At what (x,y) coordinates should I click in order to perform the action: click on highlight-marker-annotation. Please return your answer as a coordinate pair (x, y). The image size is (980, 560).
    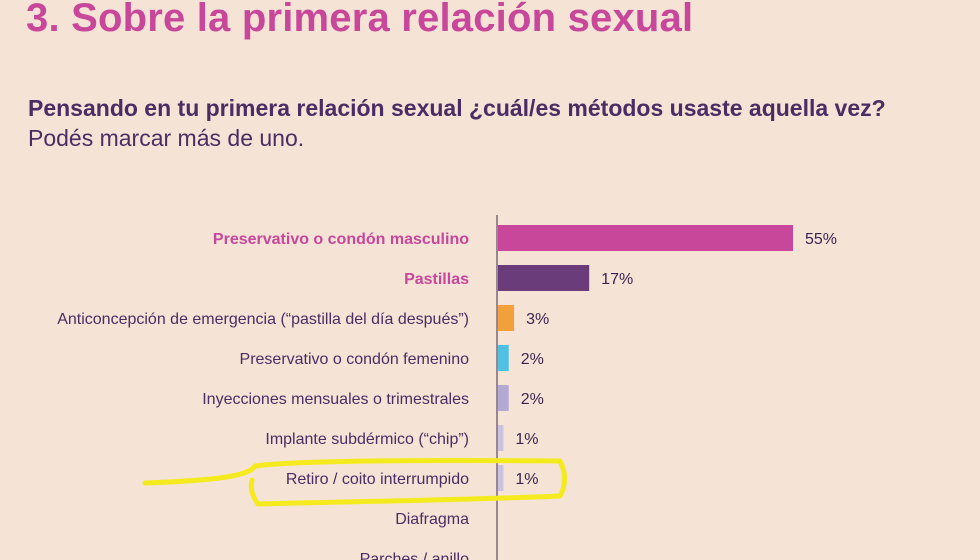
    Looking at the image, I should click on (354, 482).